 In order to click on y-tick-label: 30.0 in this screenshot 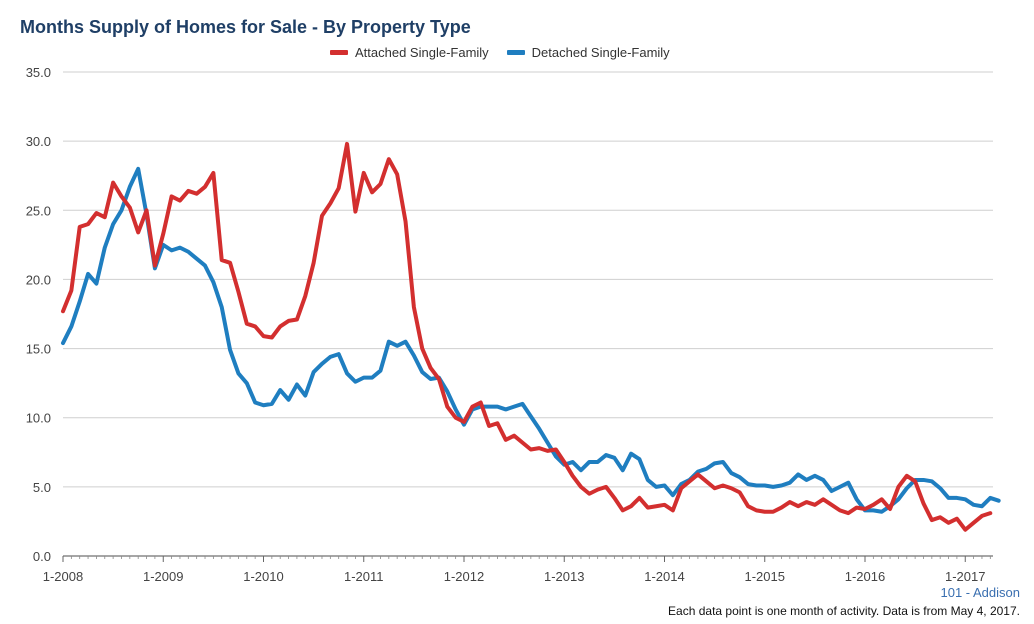, I will do `click(38, 141)`.